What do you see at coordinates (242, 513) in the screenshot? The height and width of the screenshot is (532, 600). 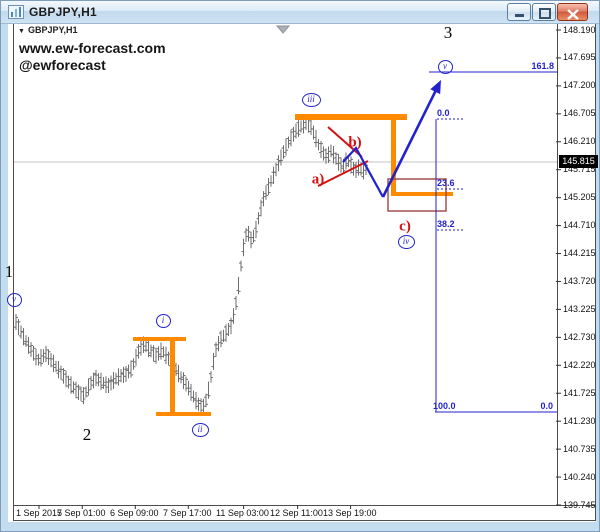 I see `time-axis-label: 11 Sep 03:00` at bounding box center [242, 513].